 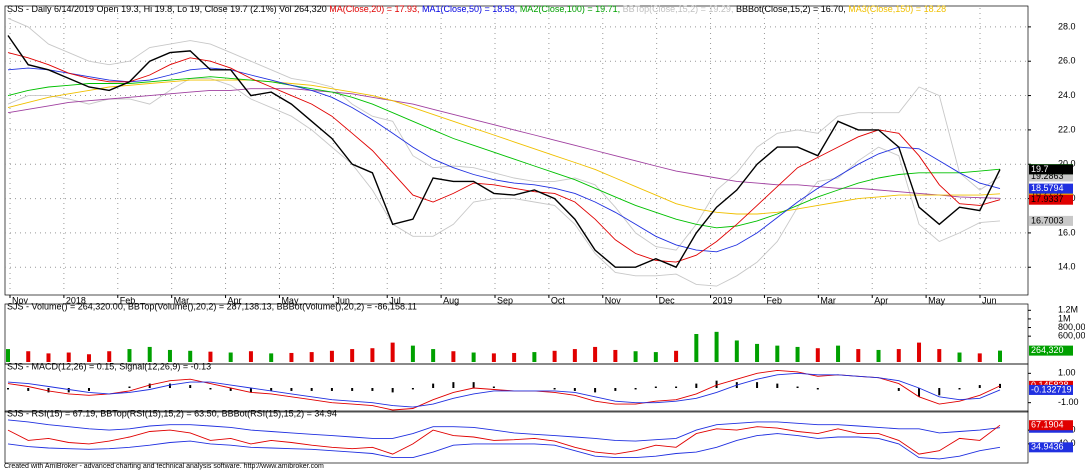 I want to click on x-tick-label: Mar, so click(x=828, y=300).